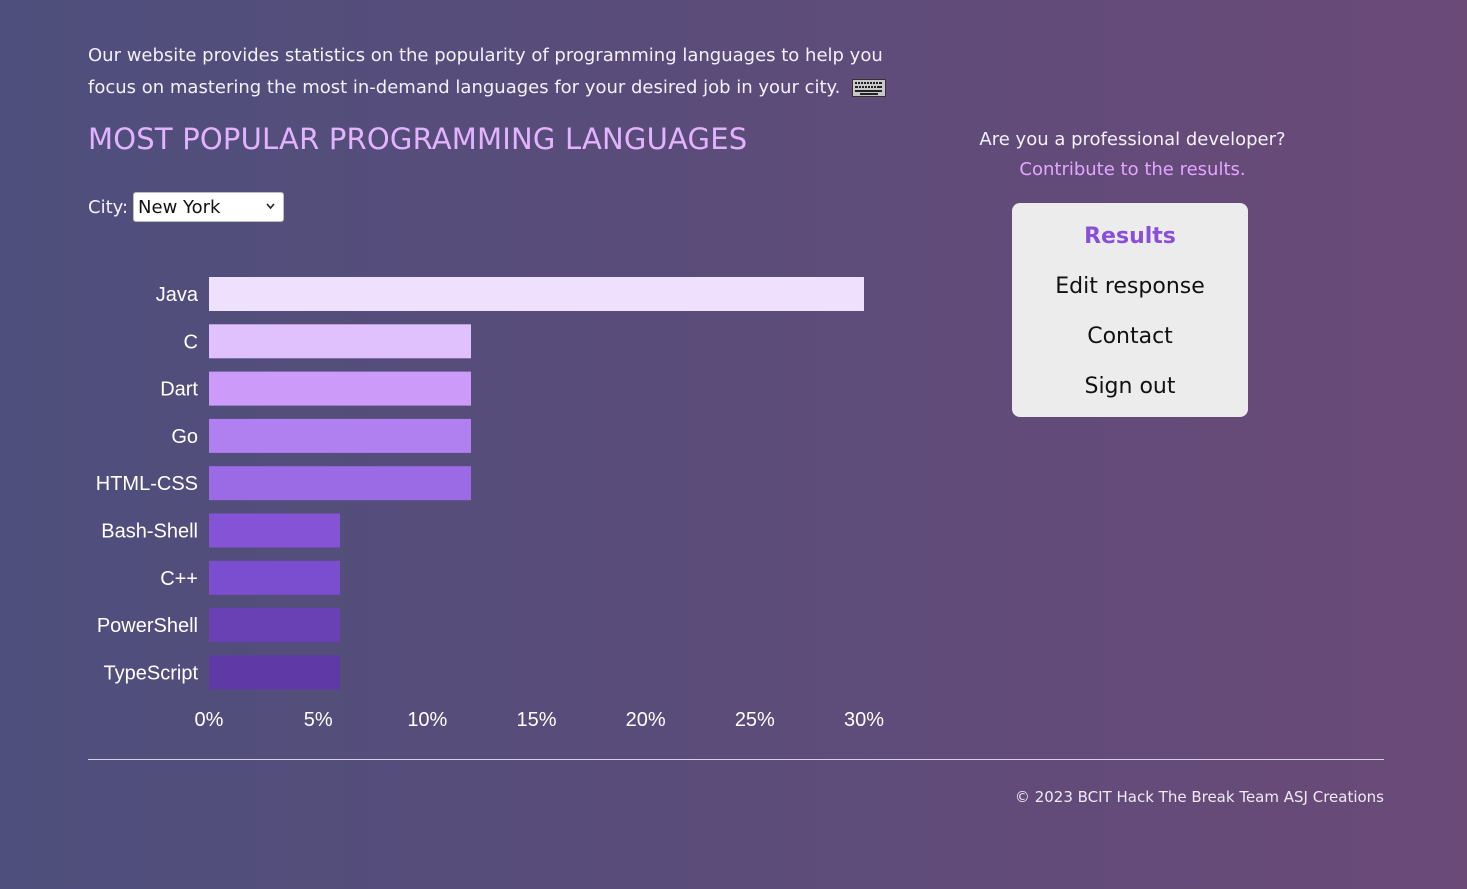 The height and width of the screenshot is (889, 1467). Describe the element at coordinates (1130, 336) in the screenshot. I see `menu-item-contact: Contact` at that location.